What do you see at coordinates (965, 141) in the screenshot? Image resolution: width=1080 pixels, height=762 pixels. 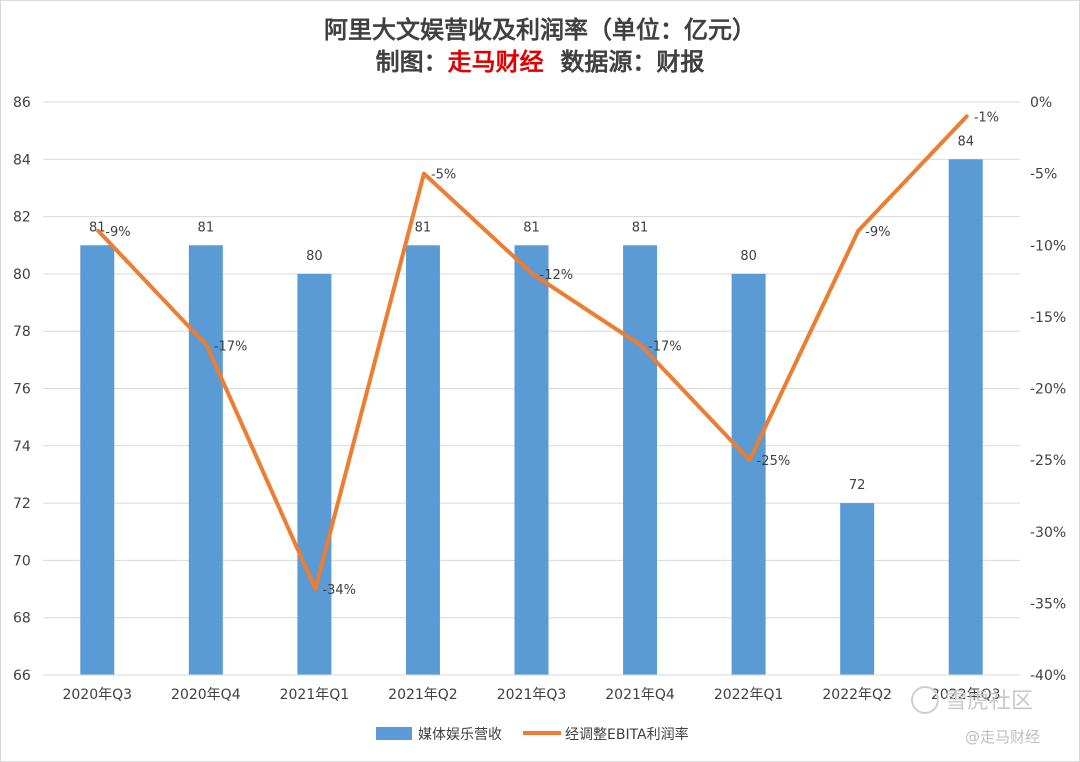 I see `bar-data-label: 84` at bounding box center [965, 141].